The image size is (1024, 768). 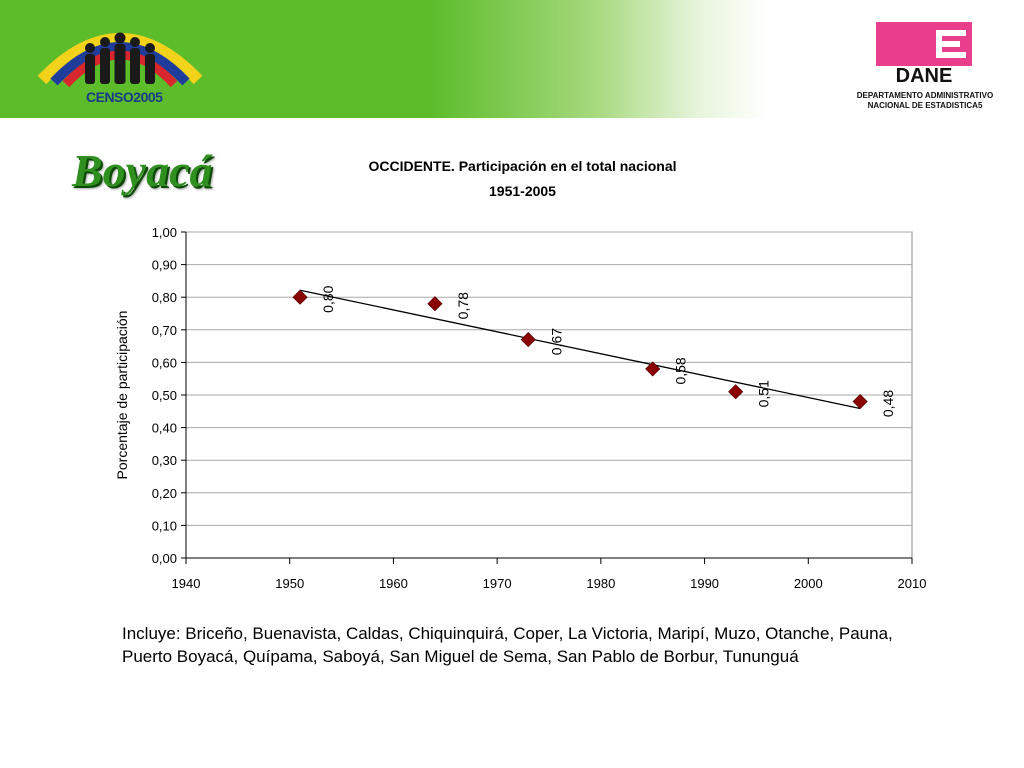 What do you see at coordinates (925, 95) in the screenshot?
I see `dane-caption-line1: DEPARTAMENTO ADMINISTRATIVO` at bounding box center [925, 95].